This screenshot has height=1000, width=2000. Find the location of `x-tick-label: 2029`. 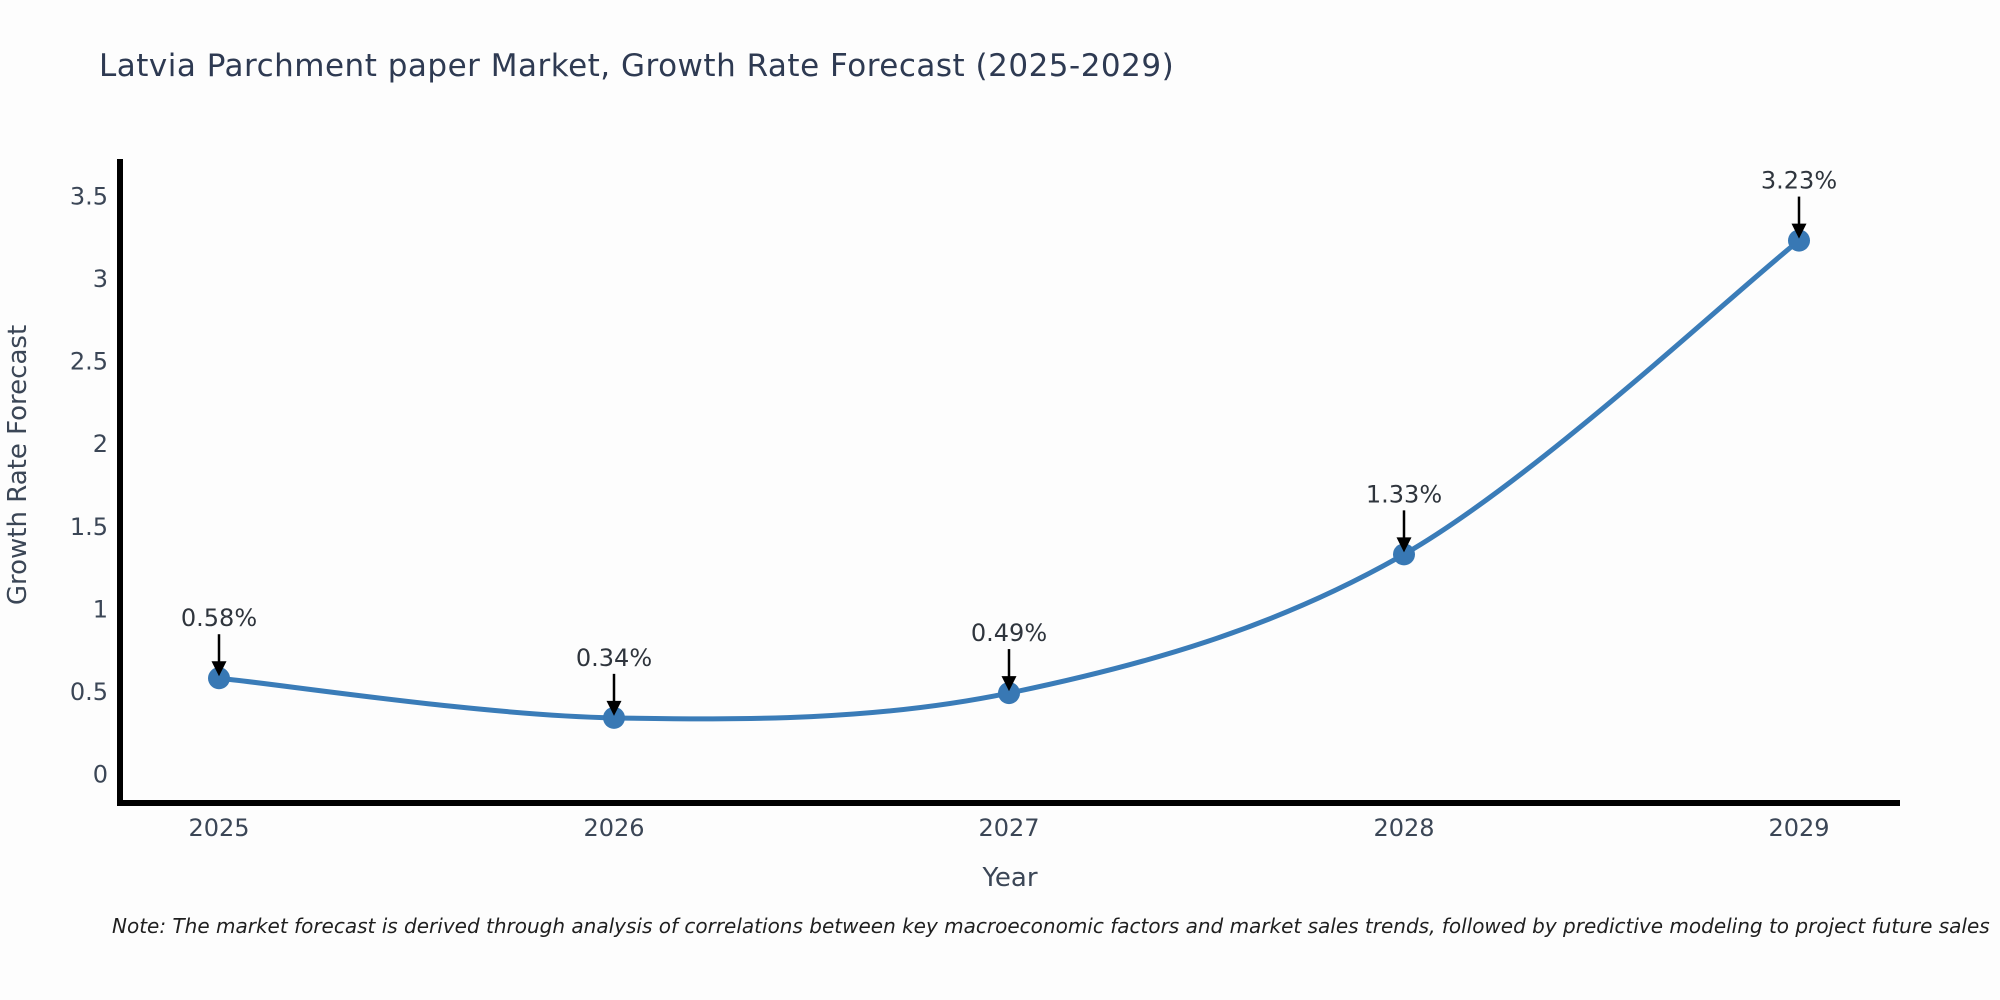

x-tick-label: 2029 is located at coordinates (1798, 828).